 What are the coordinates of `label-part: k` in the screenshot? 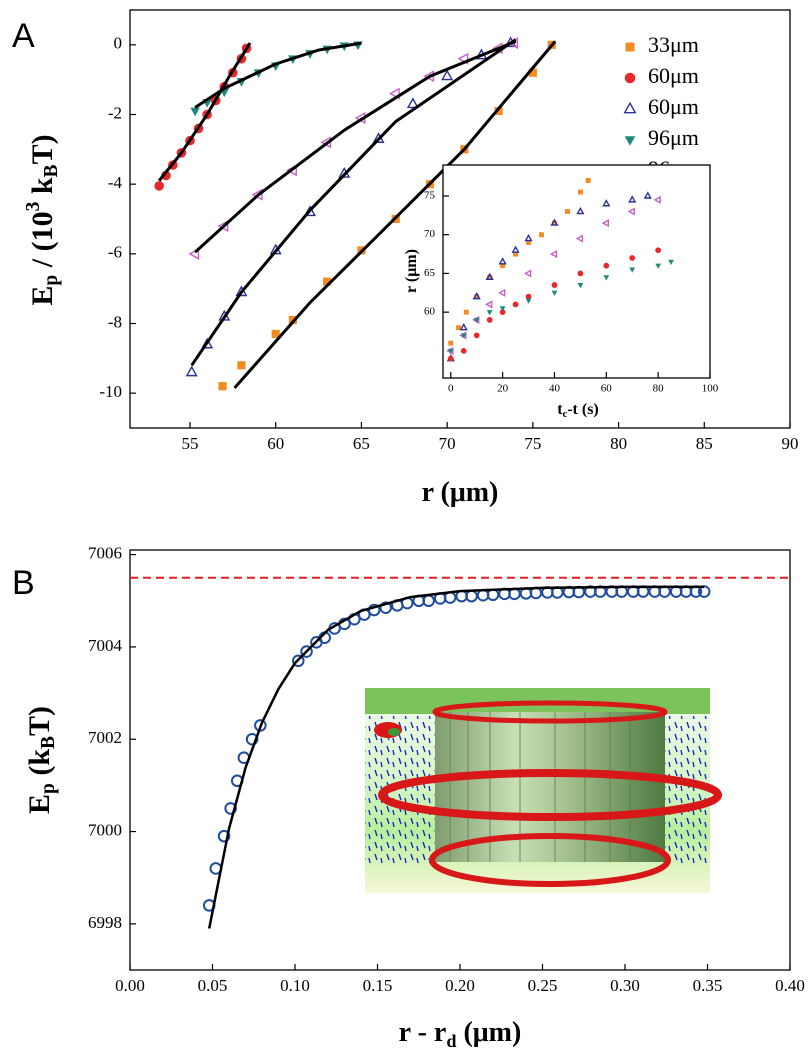 It's located at (42, 189).